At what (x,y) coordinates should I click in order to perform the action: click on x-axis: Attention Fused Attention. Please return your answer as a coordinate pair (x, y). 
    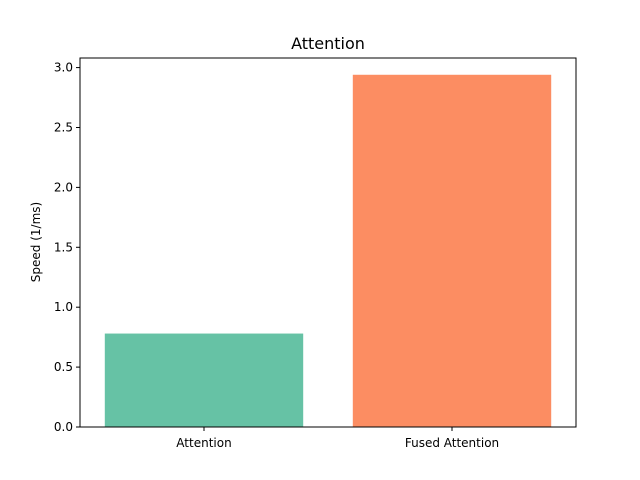
    Looking at the image, I should click on (337, 438).